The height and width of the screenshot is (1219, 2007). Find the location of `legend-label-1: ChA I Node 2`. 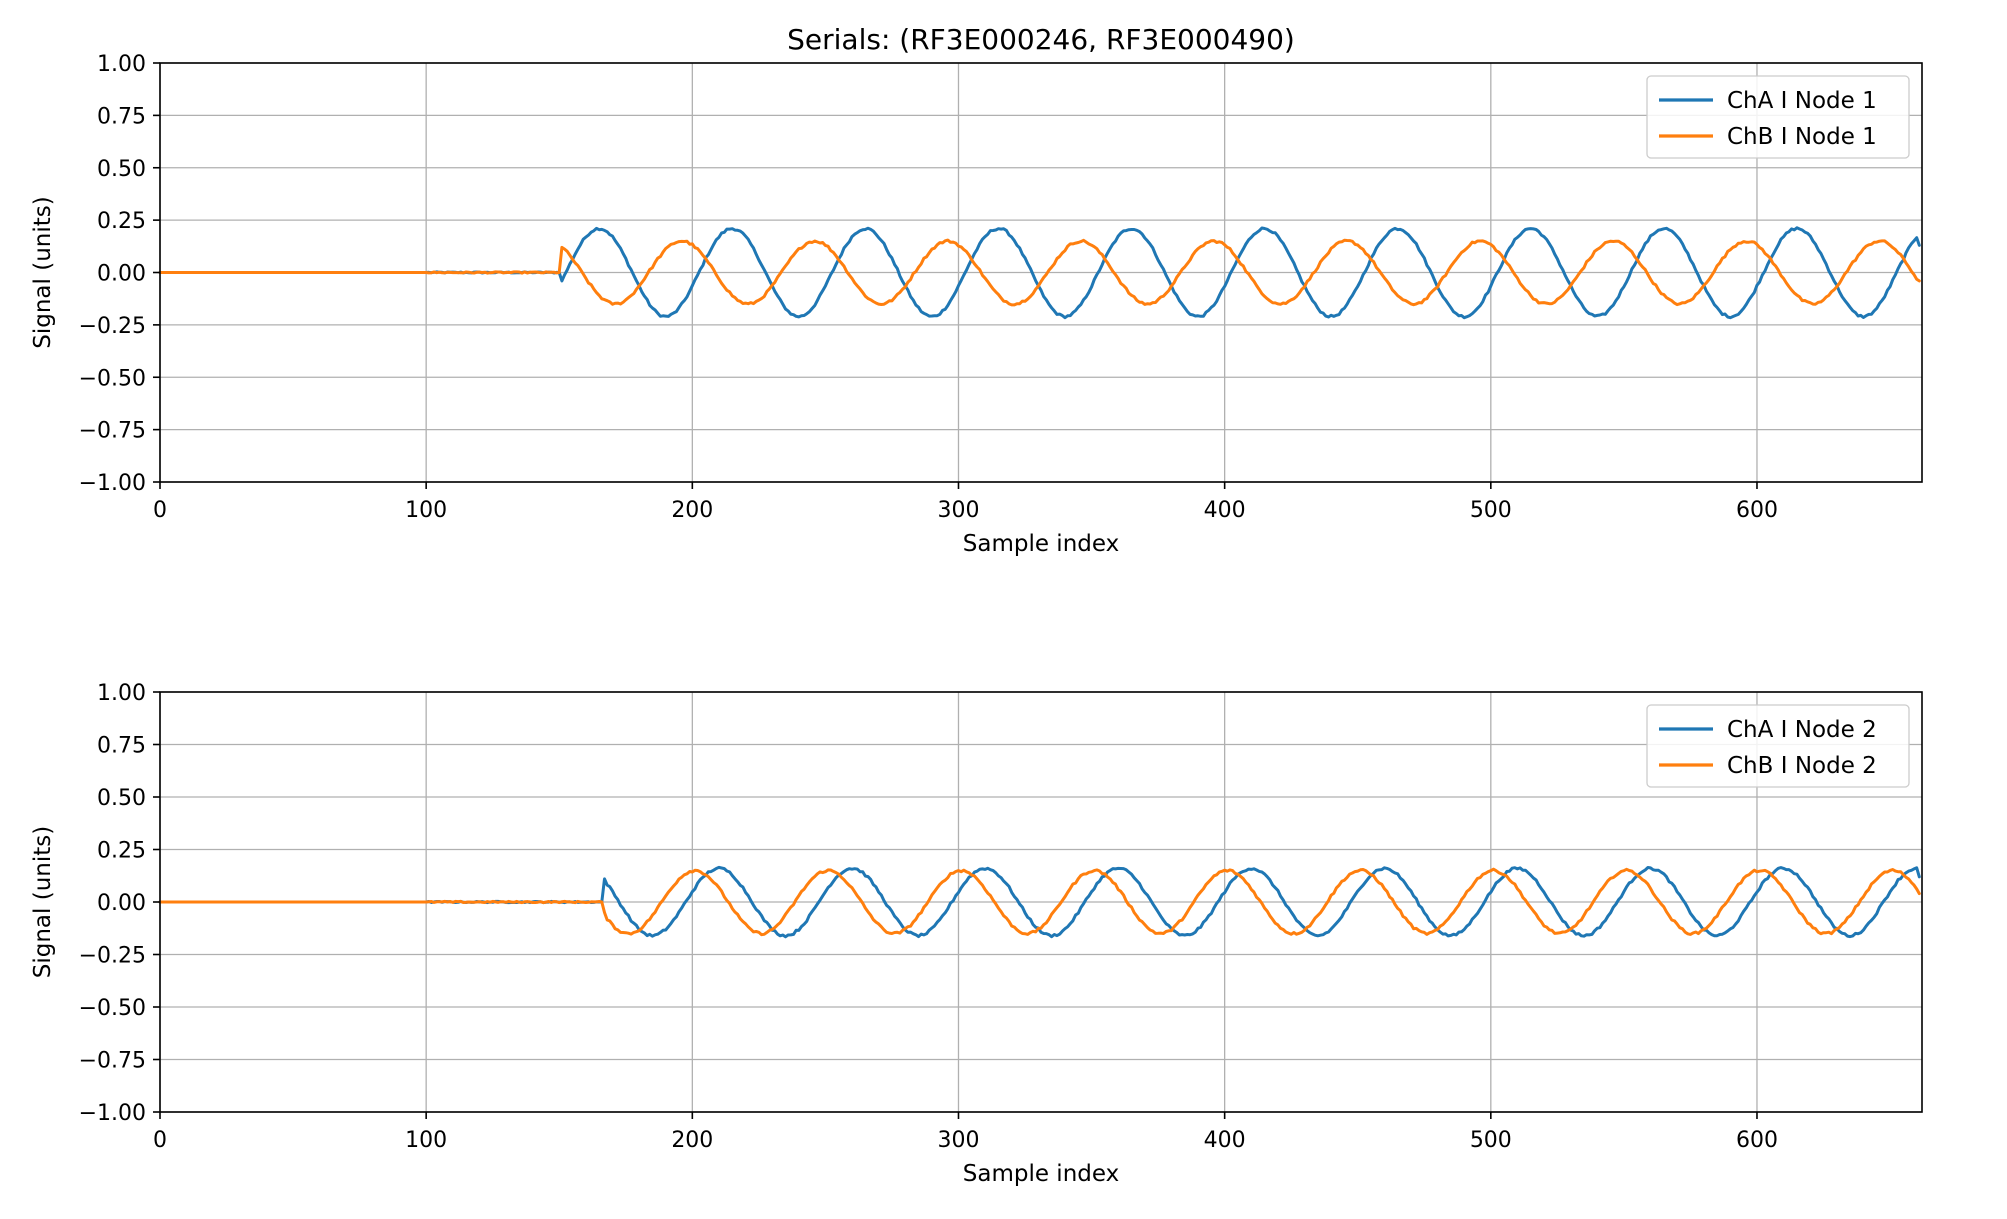

legend-label-1: ChA I Node 2 is located at coordinates (1802, 730).